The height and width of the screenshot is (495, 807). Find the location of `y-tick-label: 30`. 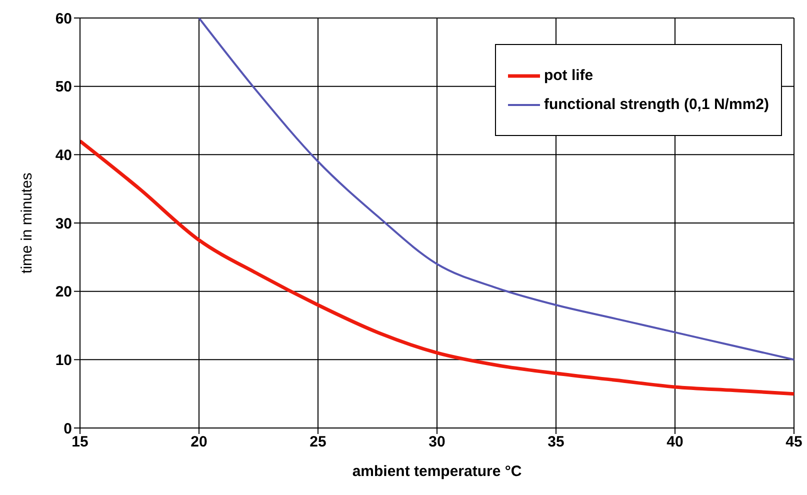

y-tick-label: 30 is located at coordinates (63, 223).